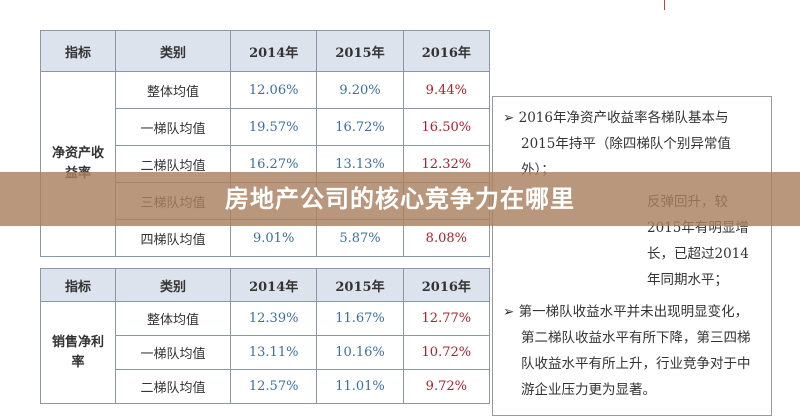 This screenshot has width=800, height=416. Describe the element at coordinates (360, 352) in the screenshot. I see `value-cell: 10.16%` at that location.